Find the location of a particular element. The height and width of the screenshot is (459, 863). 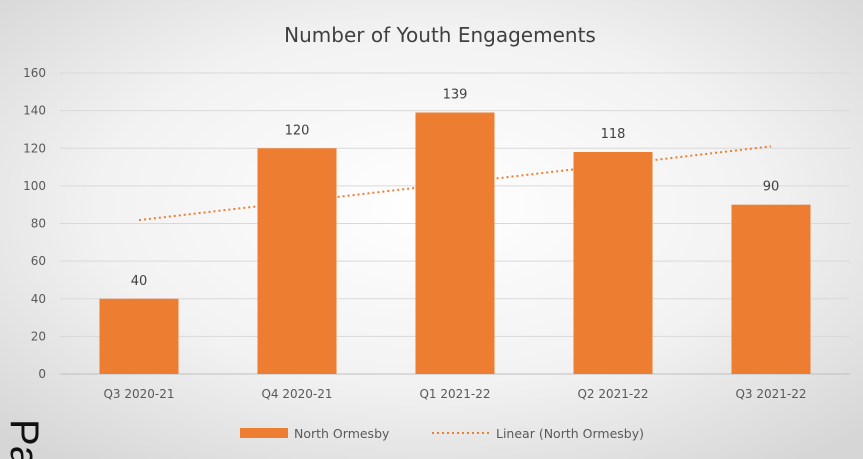

y-tick-label-120: 120 is located at coordinates (34, 148).